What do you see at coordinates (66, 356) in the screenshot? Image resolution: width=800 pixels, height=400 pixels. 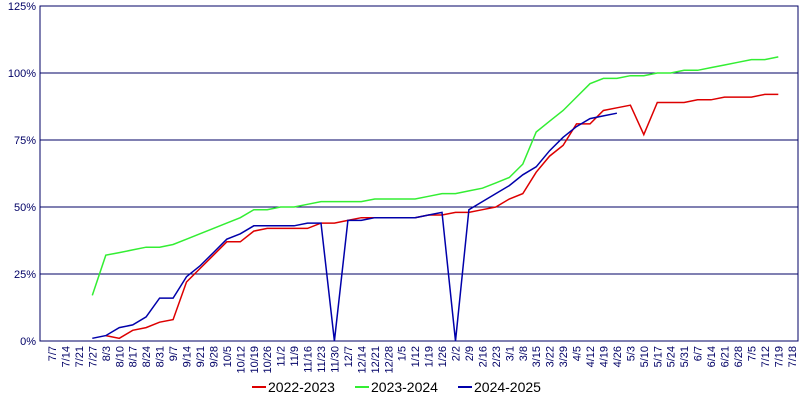 I see `x-tick-label: 7/14` at bounding box center [66, 356].